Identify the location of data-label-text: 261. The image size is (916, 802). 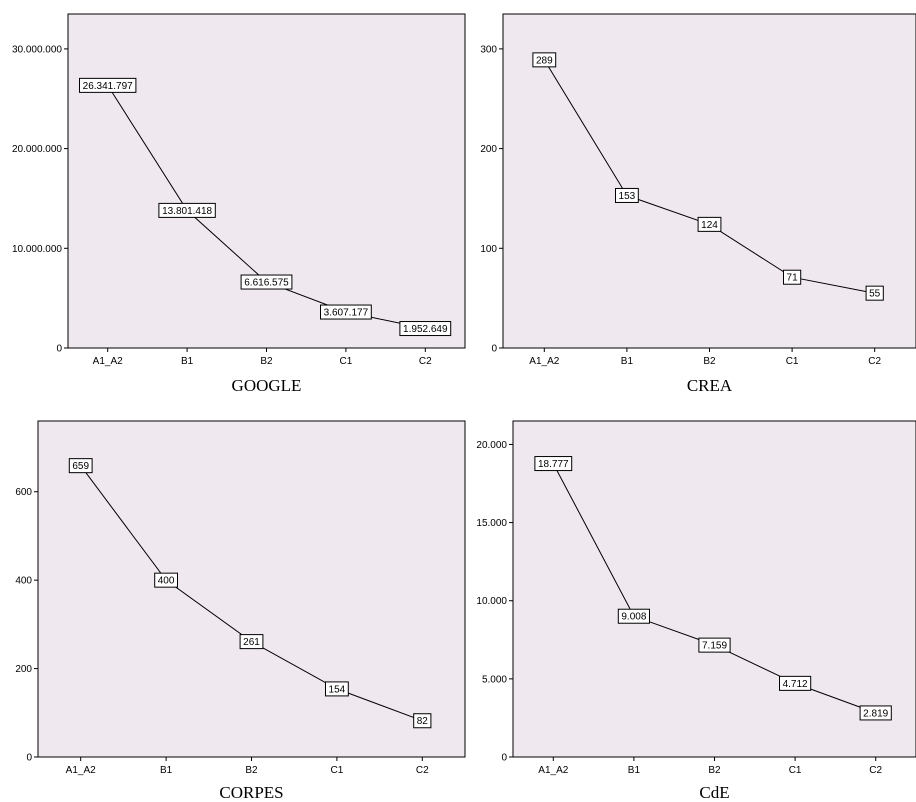
(251, 642).